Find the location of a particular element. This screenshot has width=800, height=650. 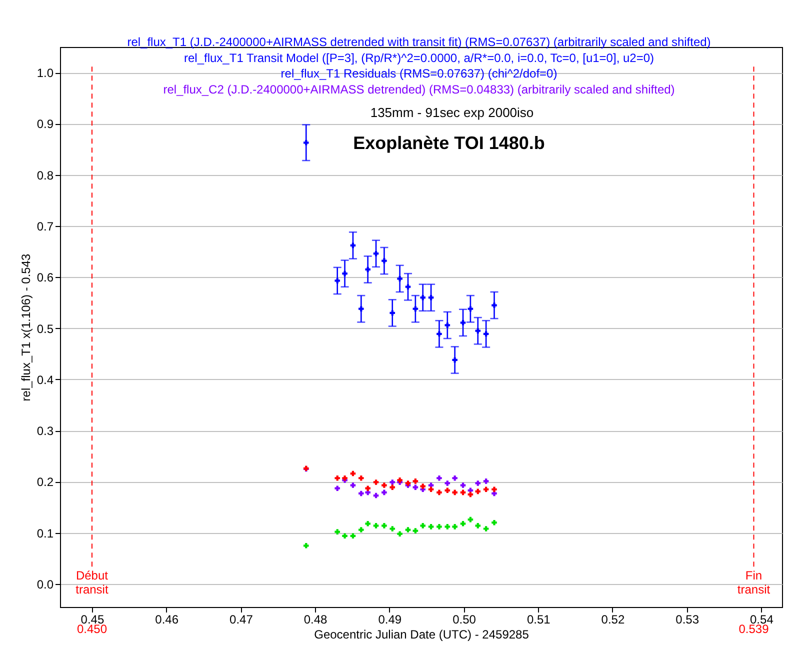

y-tick-label: 0.9 is located at coordinates (45, 124).